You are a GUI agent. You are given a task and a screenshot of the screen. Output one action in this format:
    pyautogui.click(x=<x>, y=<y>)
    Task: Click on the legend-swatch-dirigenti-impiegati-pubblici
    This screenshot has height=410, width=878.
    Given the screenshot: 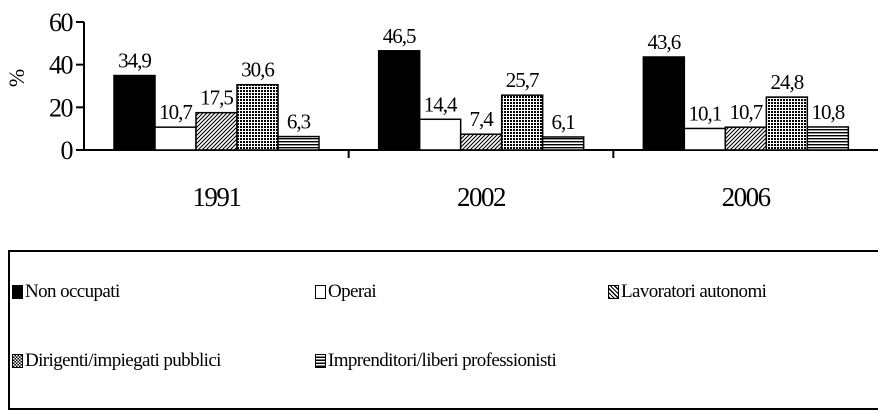 What is the action you would take?
    pyautogui.click(x=17, y=361)
    